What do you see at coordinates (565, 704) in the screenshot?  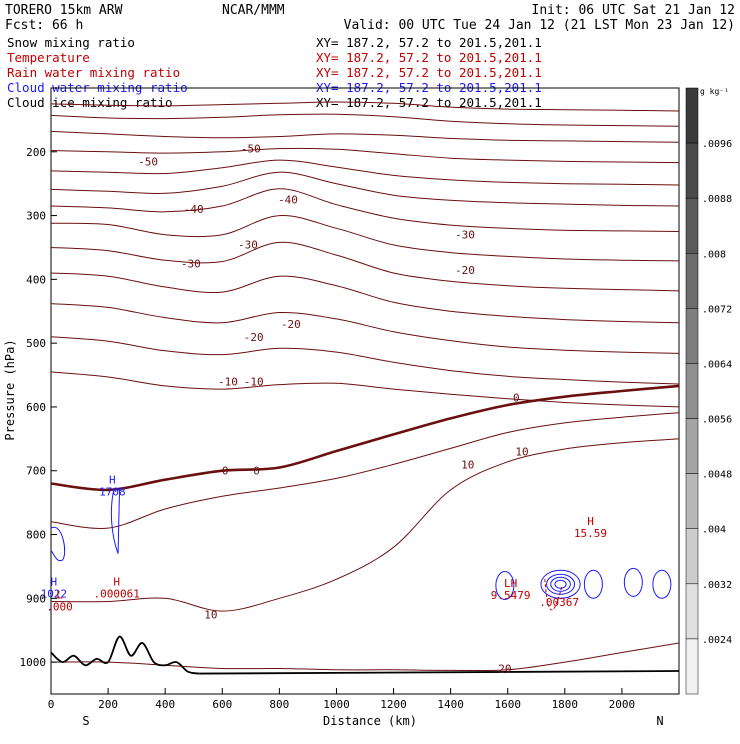 I see `x-tick-label-9: 1800` at bounding box center [565, 704].